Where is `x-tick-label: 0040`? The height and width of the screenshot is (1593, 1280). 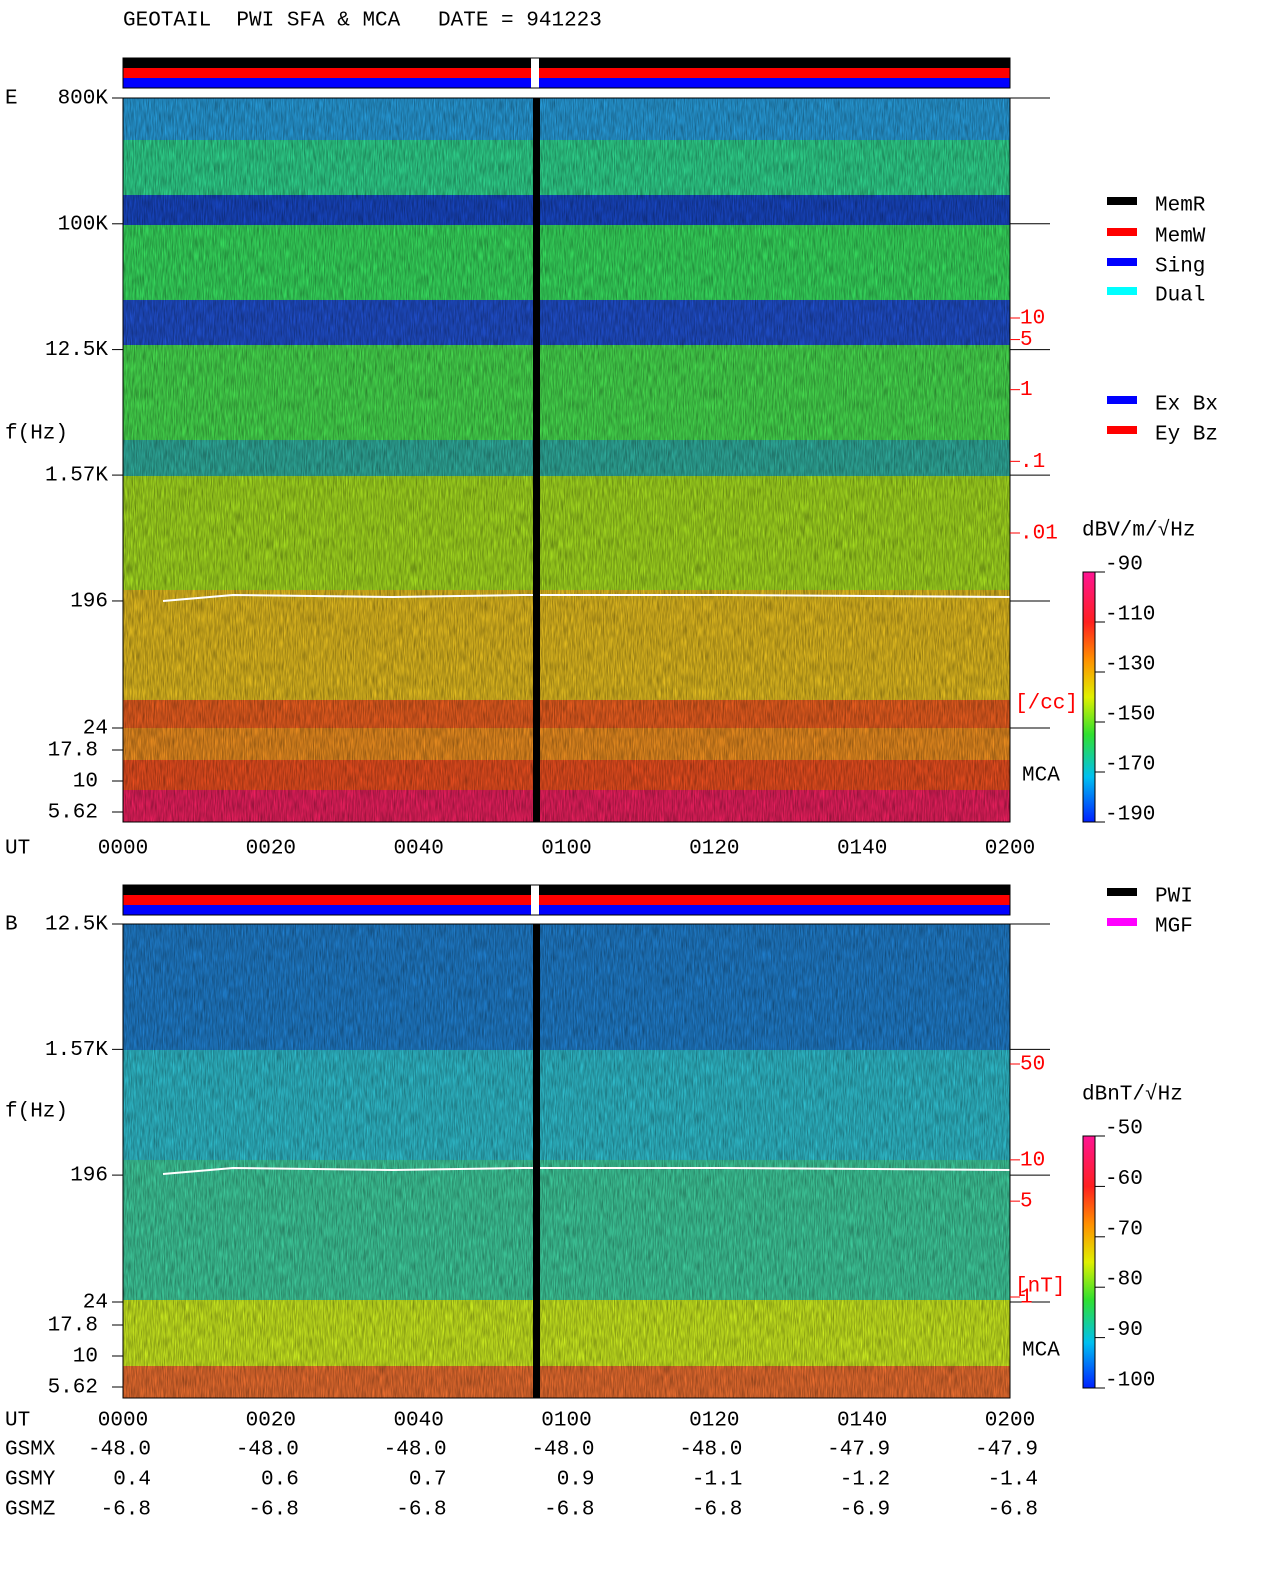
x-tick-label: 0040 is located at coordinates (418, 1421).